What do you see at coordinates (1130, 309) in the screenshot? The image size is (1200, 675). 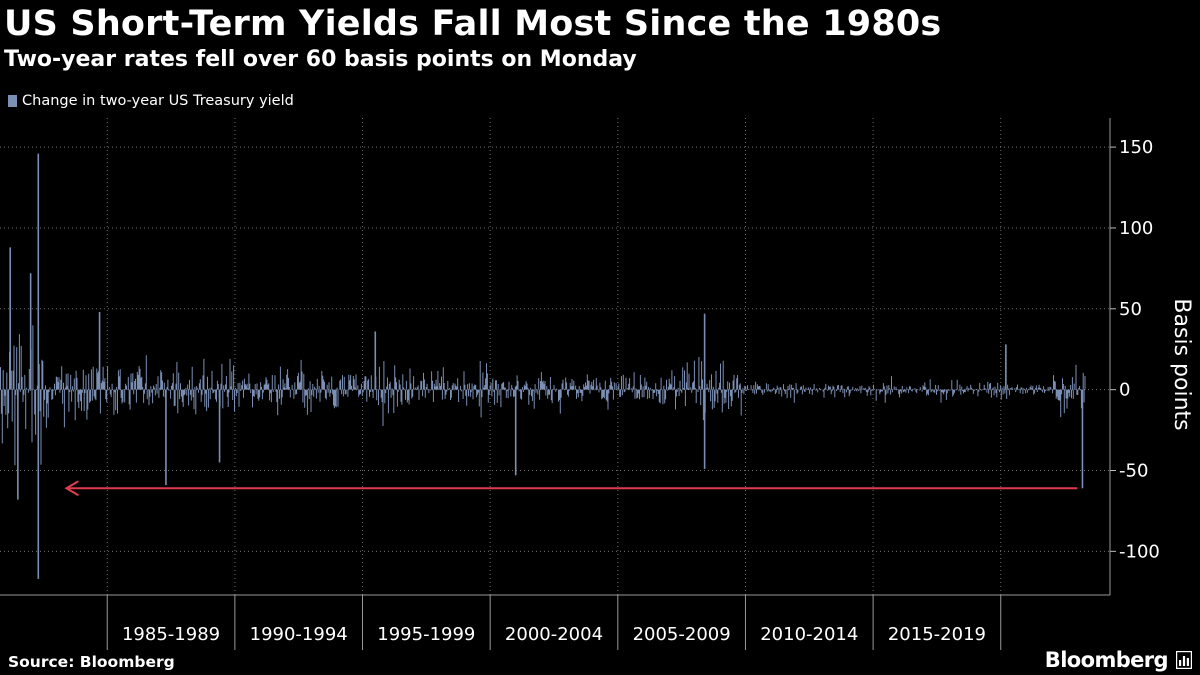 I see `y-tick-label-2: 50` at bounding box center [1130, 309].